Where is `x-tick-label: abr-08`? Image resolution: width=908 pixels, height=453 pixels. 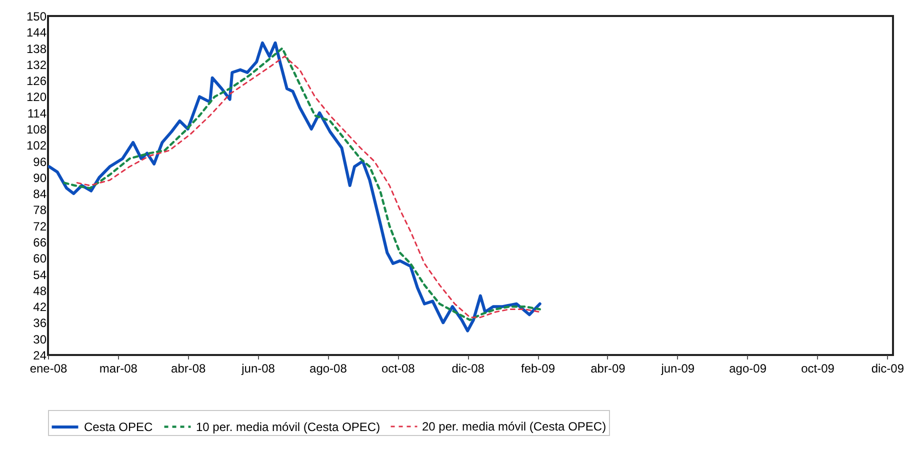
x-tick-label: abr-08 is located at coordinates (188, 369).